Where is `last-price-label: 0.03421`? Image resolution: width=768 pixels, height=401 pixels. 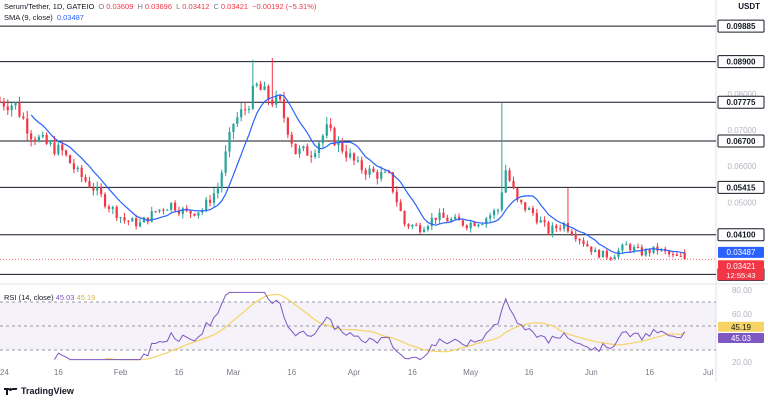 last-price-label: 0.03421 is located at coordinates (741, 266).